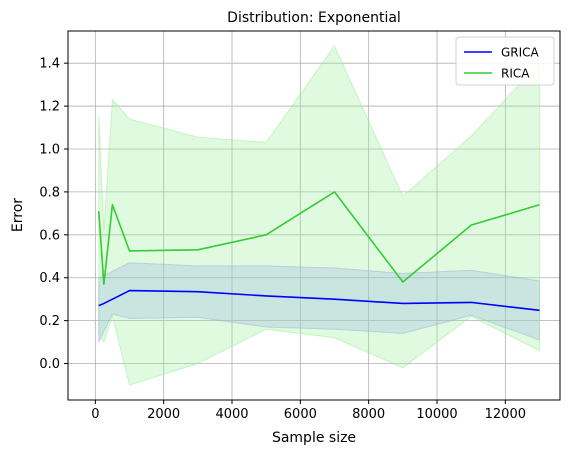 The width and height of the screenshot is (572, 455). What do you see at coordinates (49, 278) in the screenshot?
I see `y-tick-label: 0.4` at bounding box center [49, 278].